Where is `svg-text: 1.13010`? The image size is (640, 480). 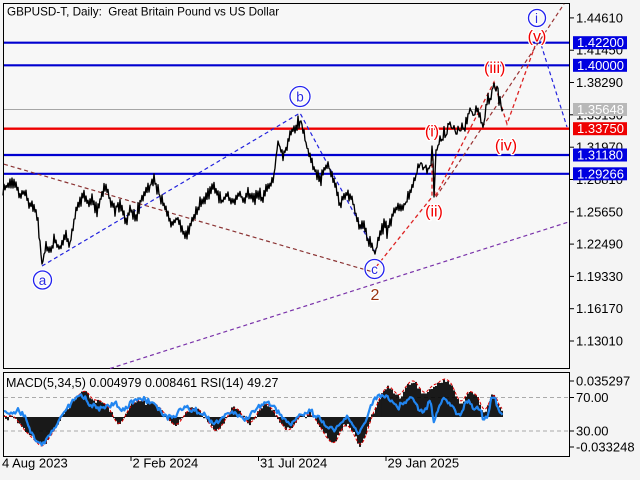 svg-text: 1.13010 is located at coordinates (599, 341).